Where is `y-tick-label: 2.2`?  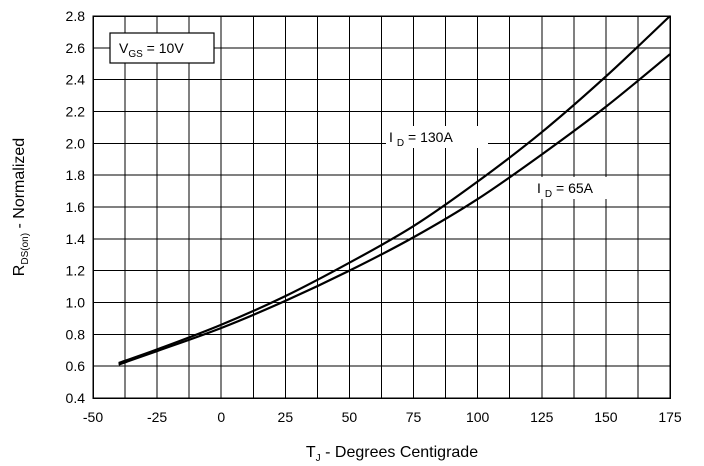
y-tick-label: 2.2 is located at coordinates (76, 112).